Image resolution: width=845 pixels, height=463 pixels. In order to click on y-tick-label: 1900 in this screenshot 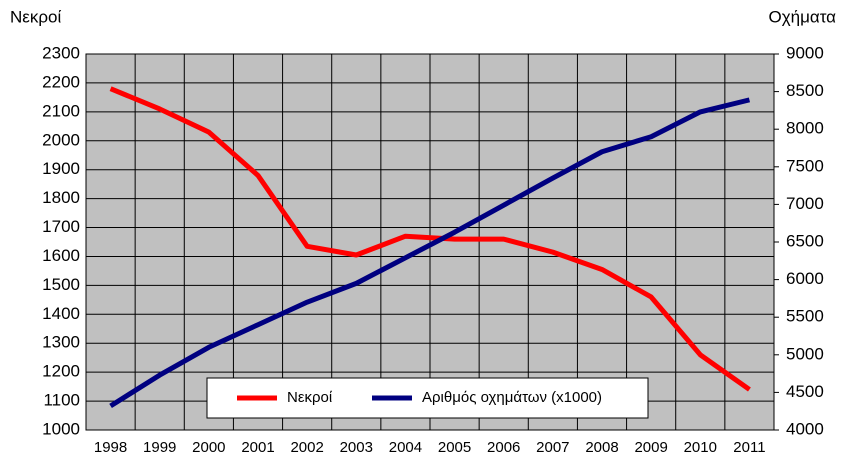, I will do `click(61, 168)`.